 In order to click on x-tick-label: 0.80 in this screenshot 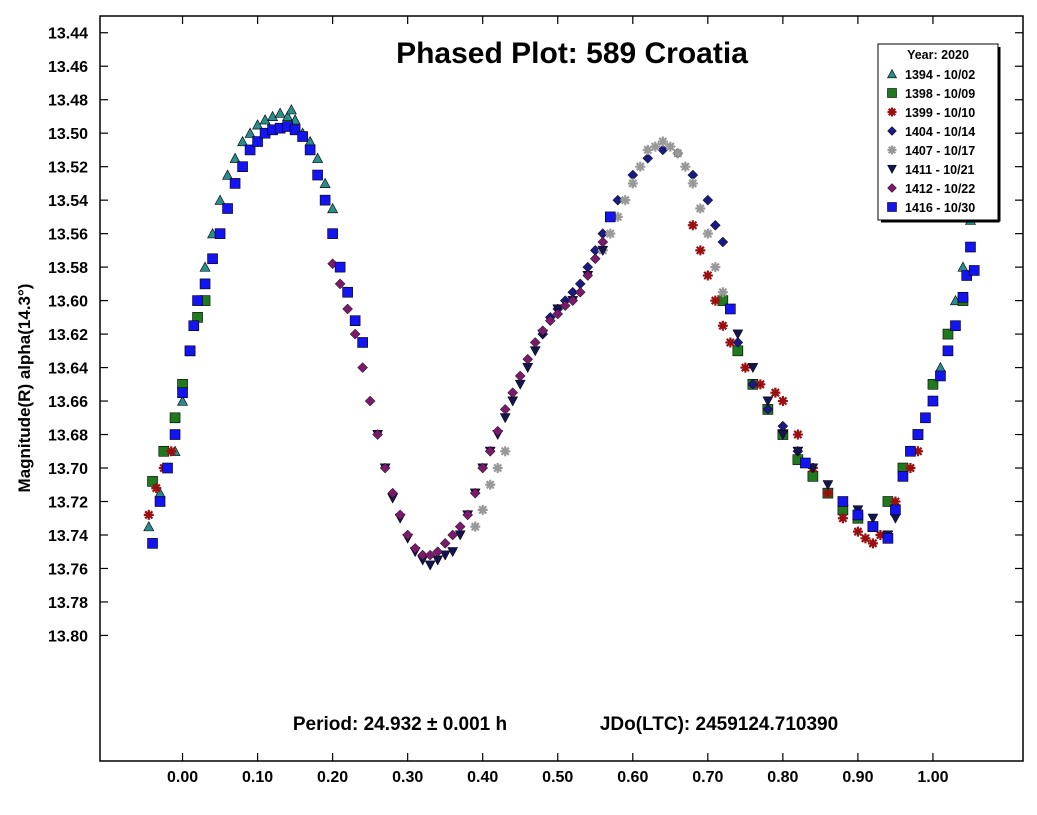, I will do `click(782, 777)`.